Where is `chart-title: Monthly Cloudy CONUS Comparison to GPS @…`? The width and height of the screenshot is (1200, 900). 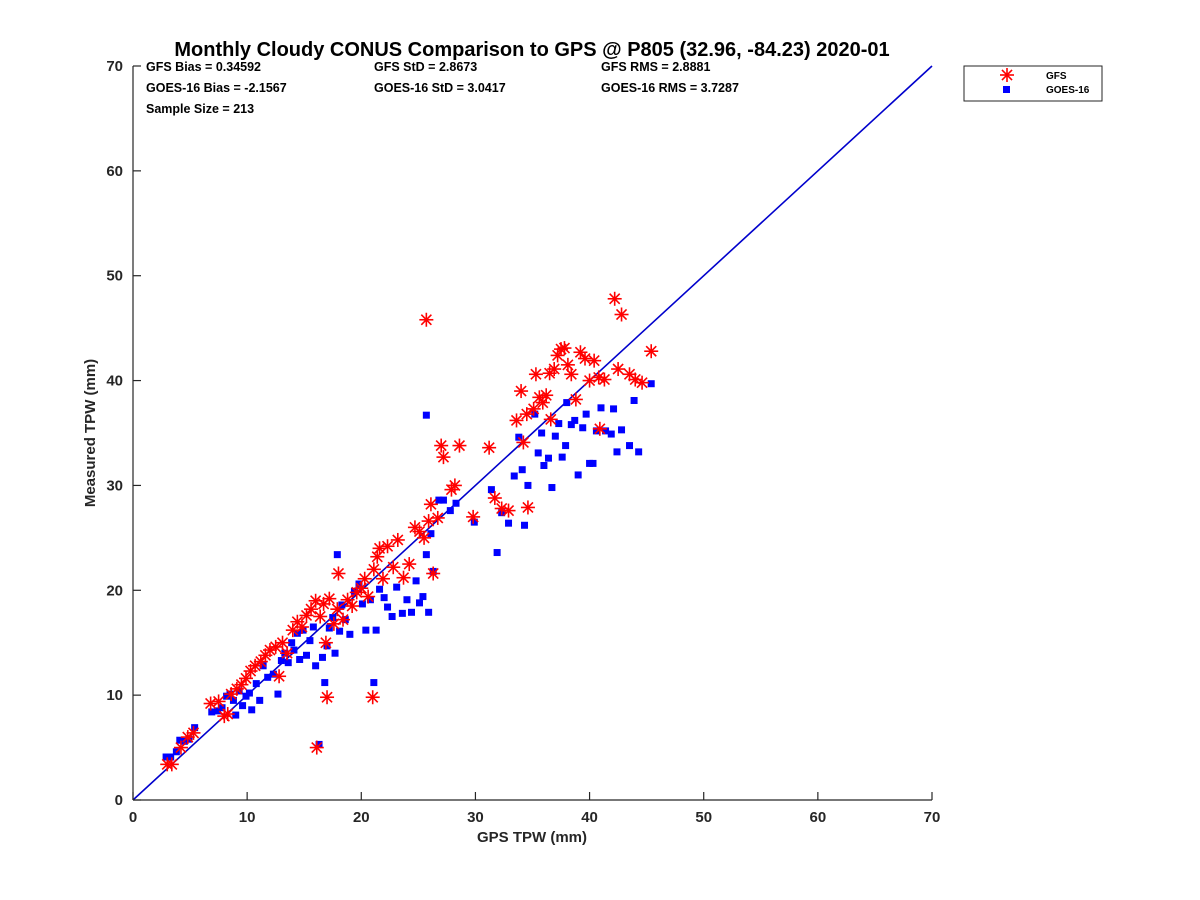
chart-title: Monthly Cloudy CONUS Comparison to GPS @… is located at coordinates (531, 50).